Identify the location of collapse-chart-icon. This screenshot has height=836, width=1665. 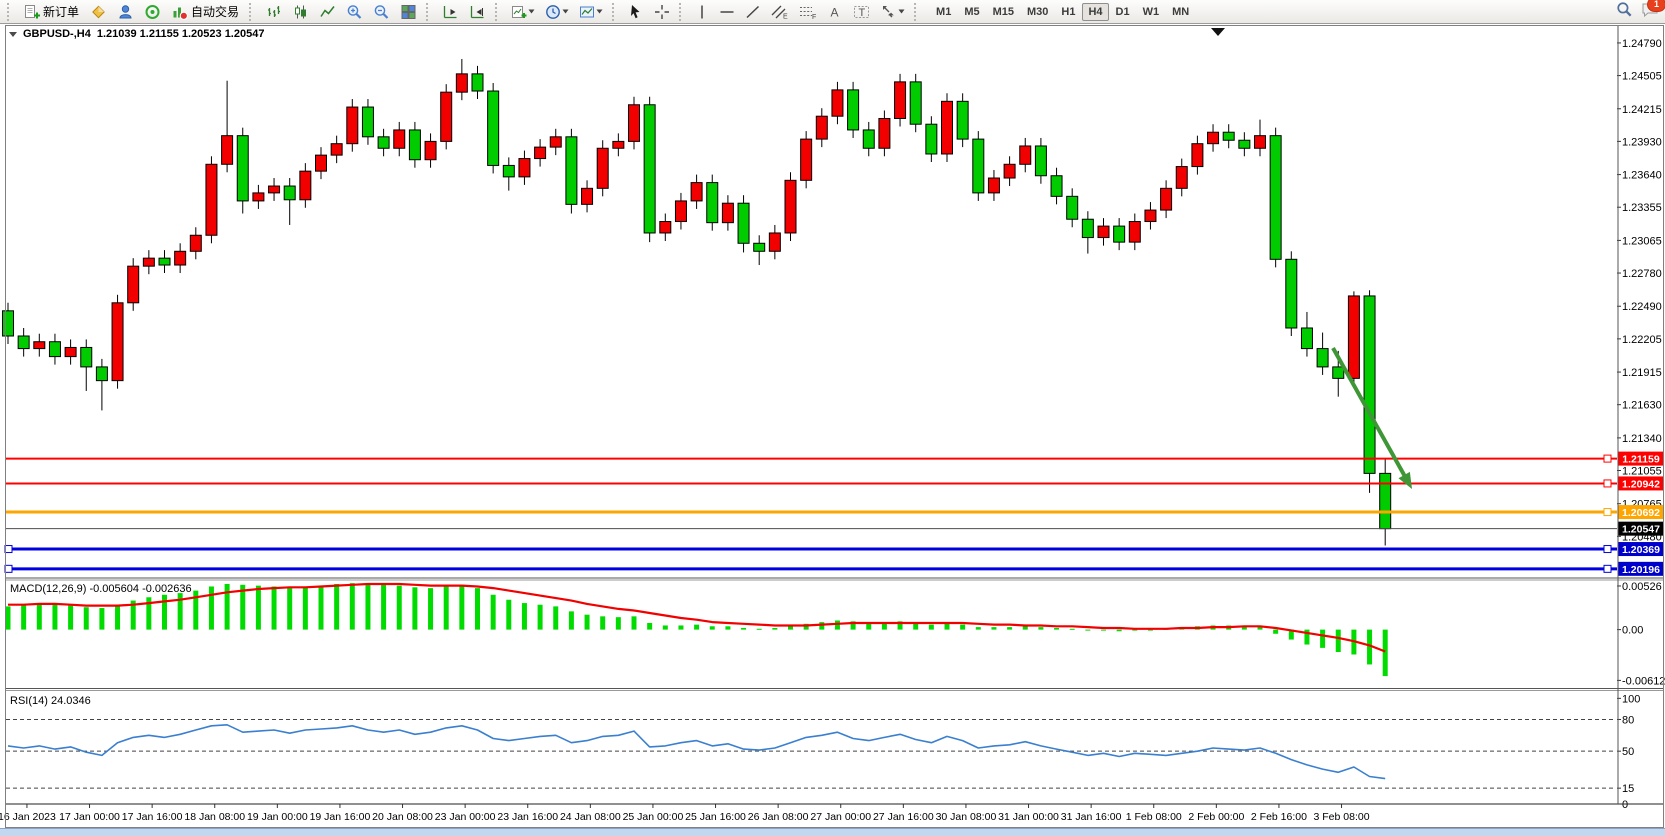
(13, 34).